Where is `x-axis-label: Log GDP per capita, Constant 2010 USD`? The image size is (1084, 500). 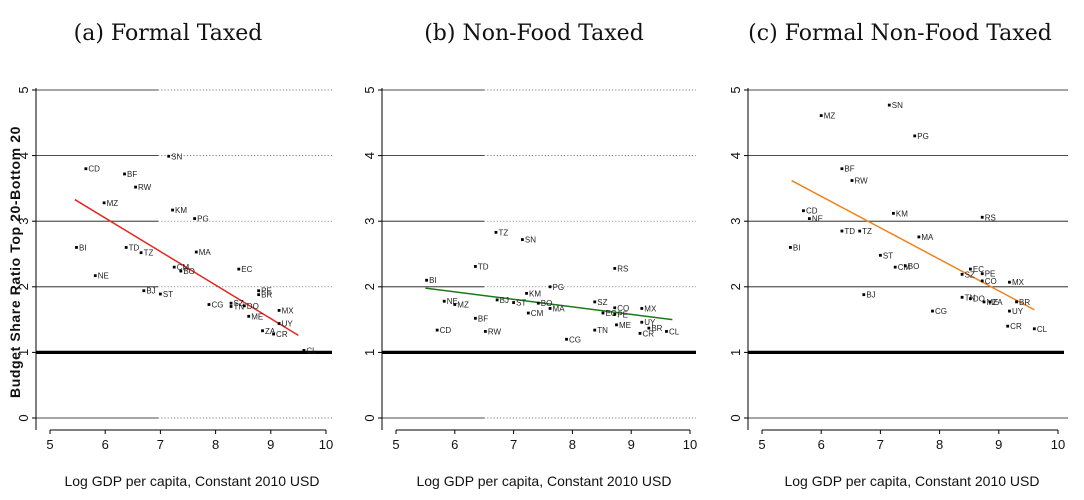
x-axis-label: Log GDP per capita, Constant 2010 USD is located at coordinates (543, 481).